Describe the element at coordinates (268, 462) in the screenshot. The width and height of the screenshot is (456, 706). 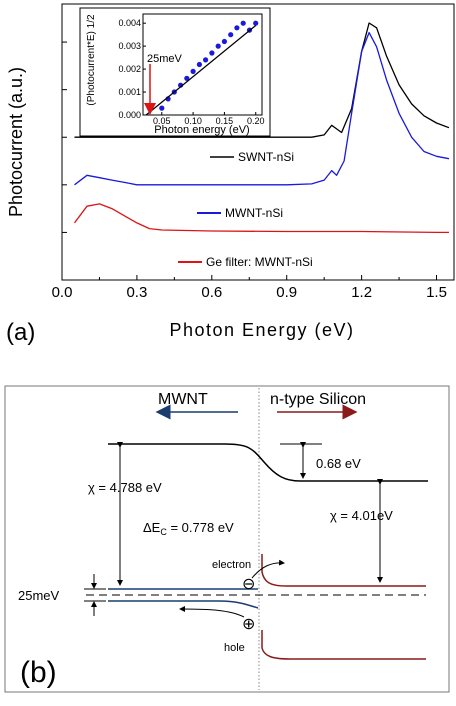
I see `vacuum-level-line` at that location.